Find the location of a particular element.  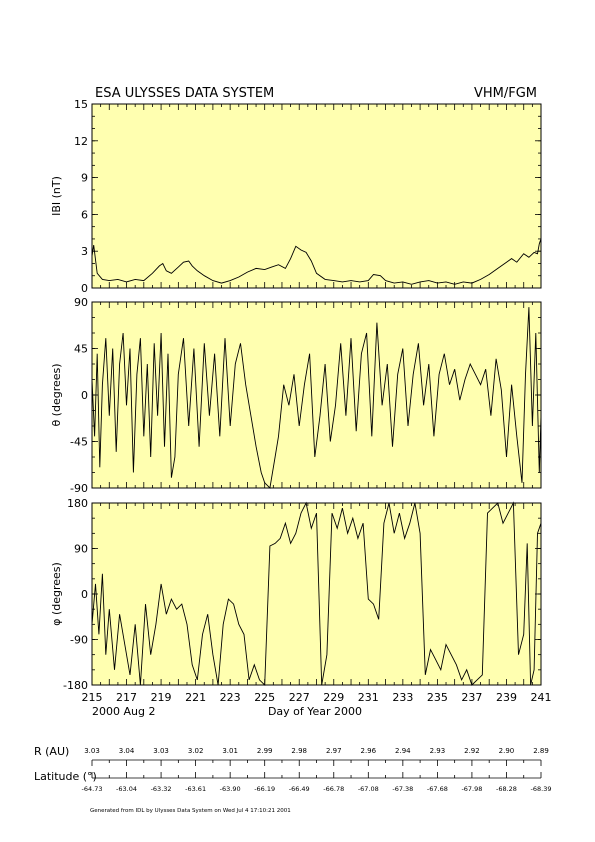

theta-y-tick-label: -45 is located at coordinates (79, 442).